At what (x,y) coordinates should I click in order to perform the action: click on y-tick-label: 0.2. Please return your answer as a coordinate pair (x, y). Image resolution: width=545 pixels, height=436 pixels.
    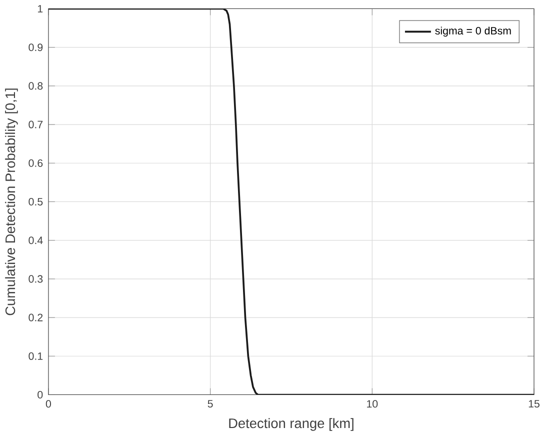
    Looking at the image, I should click on (35, 318).